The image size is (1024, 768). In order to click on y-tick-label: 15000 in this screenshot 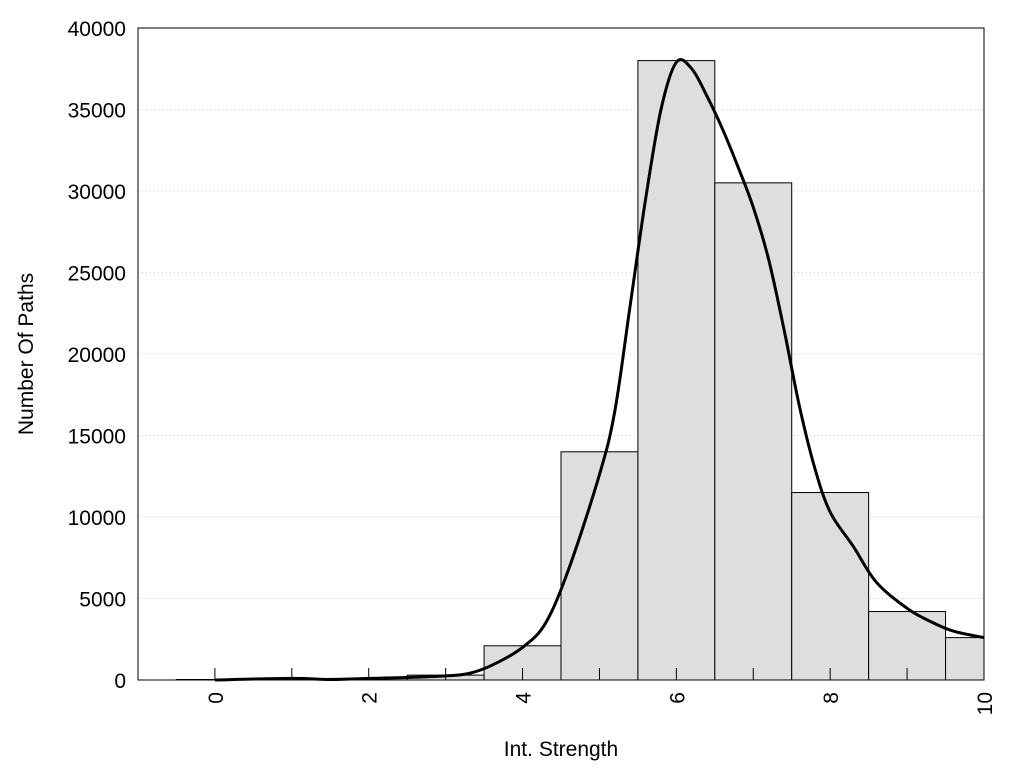, I will do `click(97, 437)`.